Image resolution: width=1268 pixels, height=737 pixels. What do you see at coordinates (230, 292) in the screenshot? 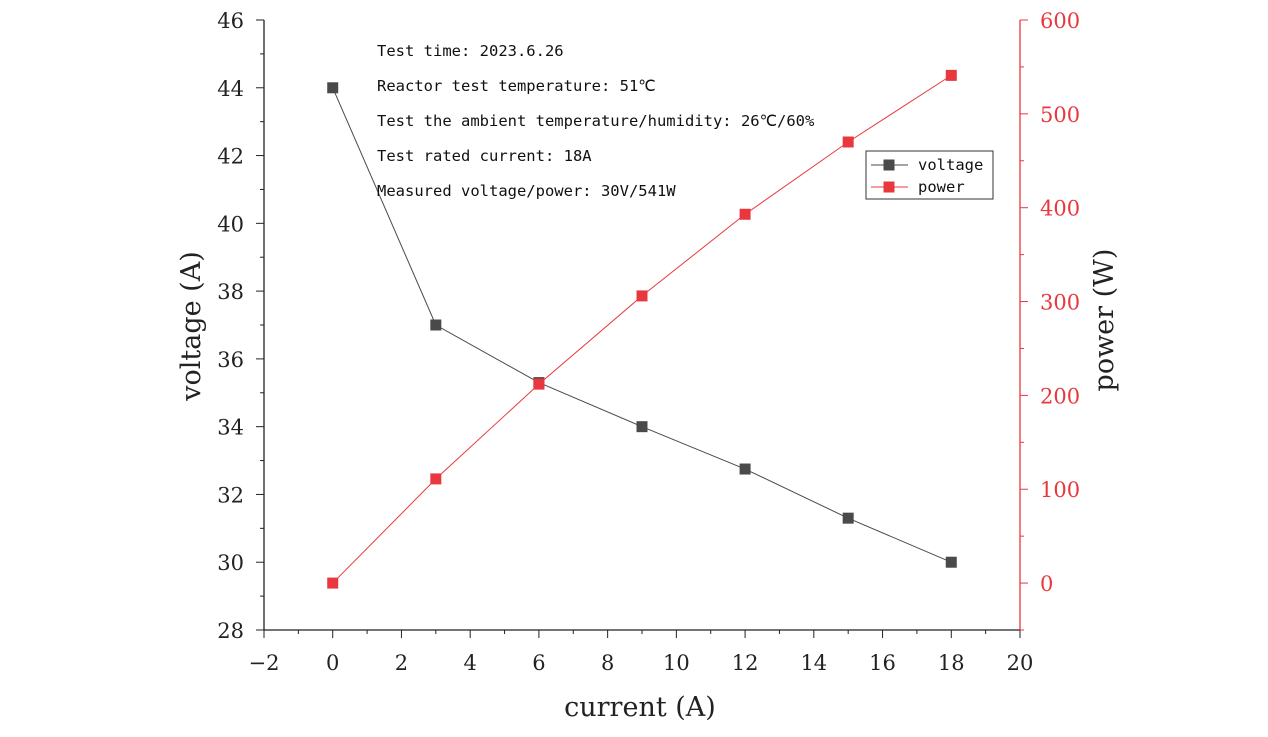
I see `y-tick-label: 38` at bounding box center [230, 292].